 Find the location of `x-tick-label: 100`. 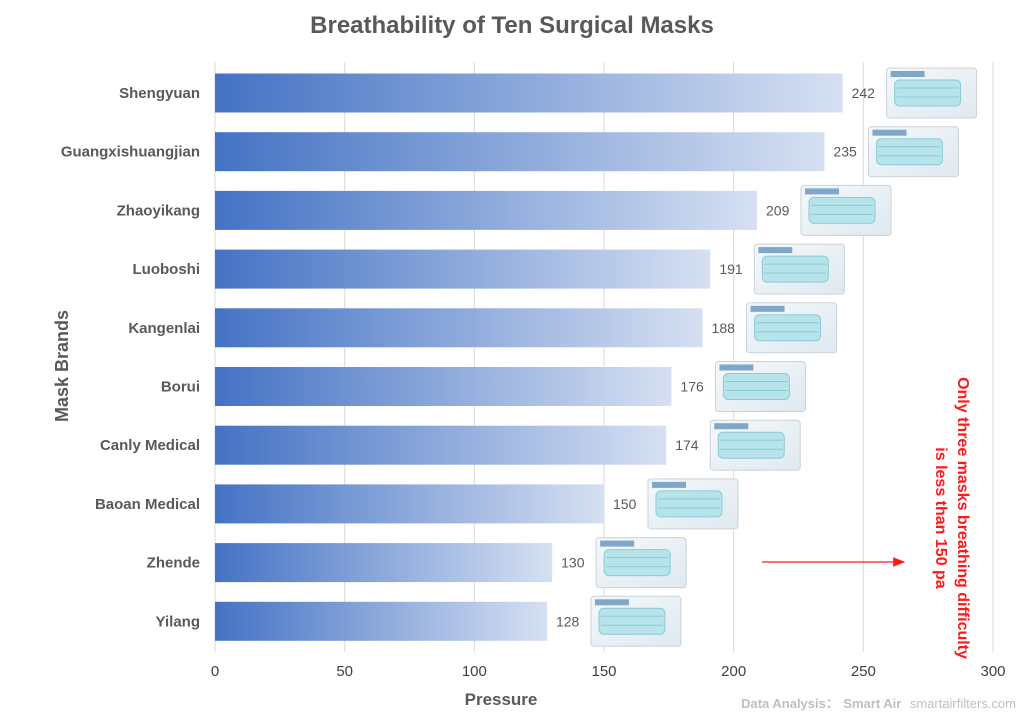

x-tick-label: 100 is located at coordinates (474, 671).